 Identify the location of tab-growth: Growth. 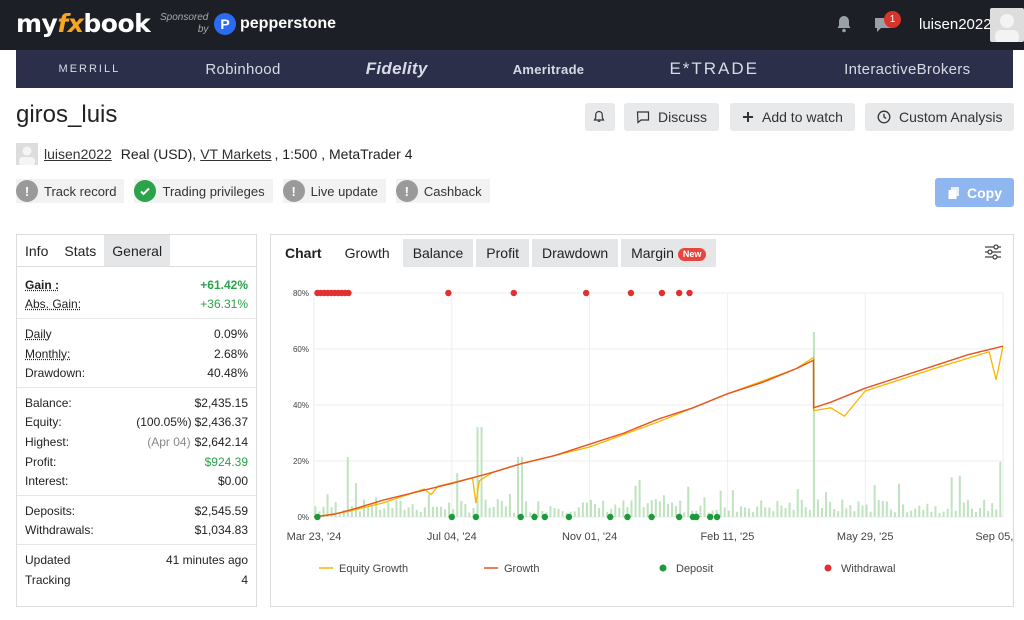
(367, 253).